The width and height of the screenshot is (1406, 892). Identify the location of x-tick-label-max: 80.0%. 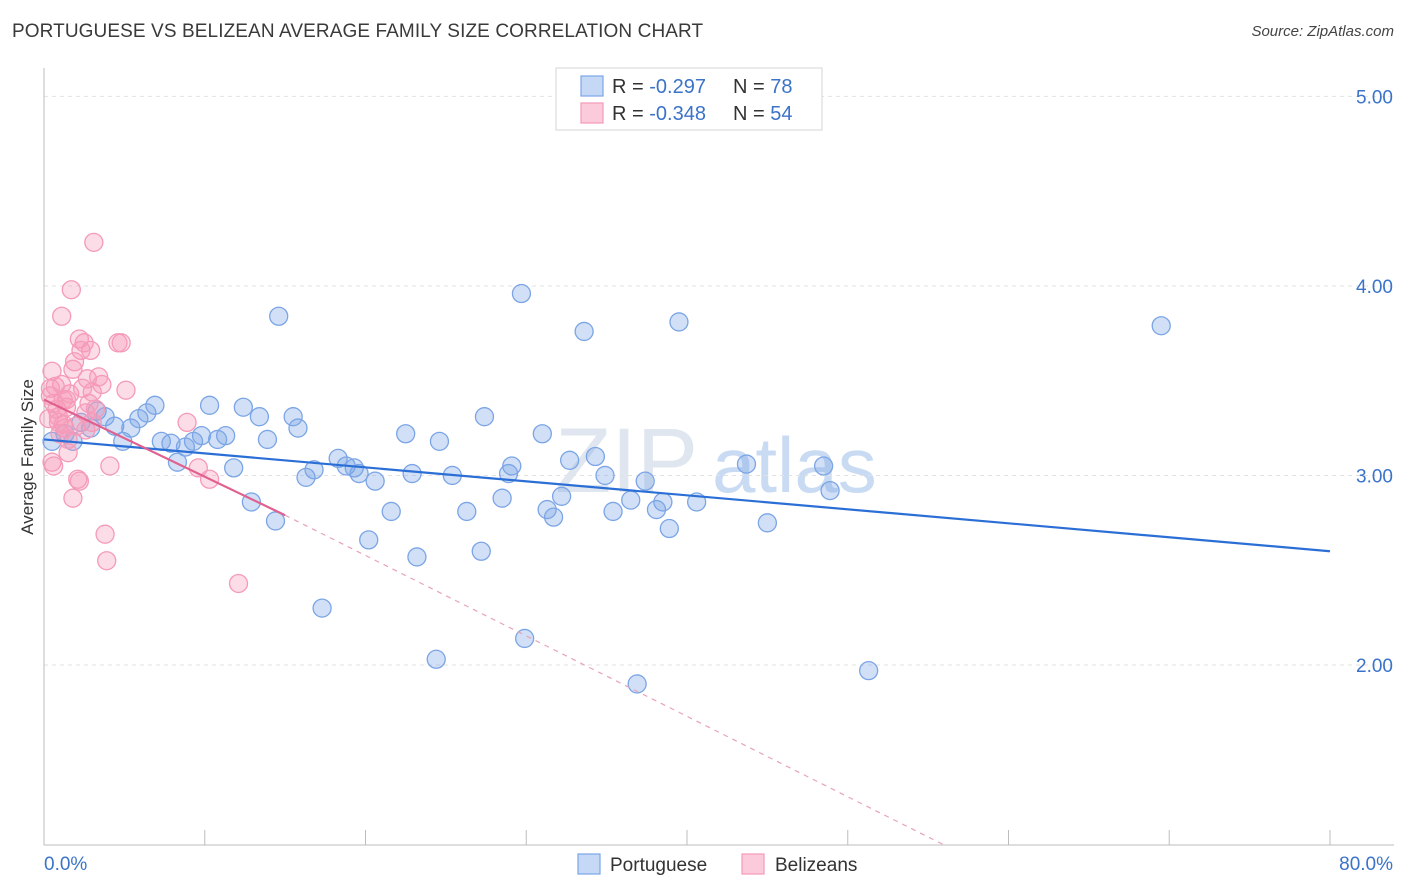
(1366, 864).